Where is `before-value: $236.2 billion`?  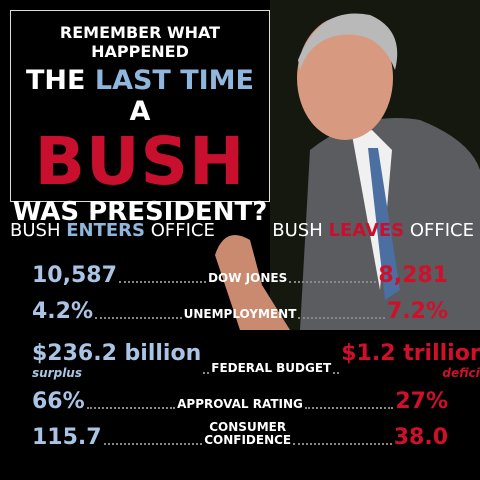
before-value: $236.2 billion is located at coordinates (117, 353).